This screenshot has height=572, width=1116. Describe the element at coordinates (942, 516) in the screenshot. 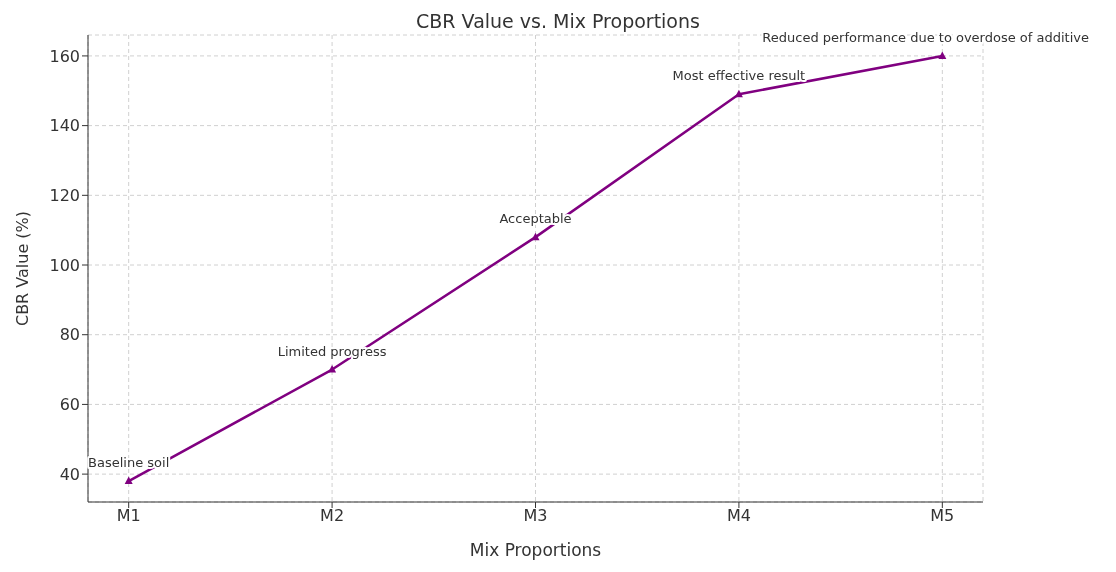

I see `x-tick-label: M5` at that location.